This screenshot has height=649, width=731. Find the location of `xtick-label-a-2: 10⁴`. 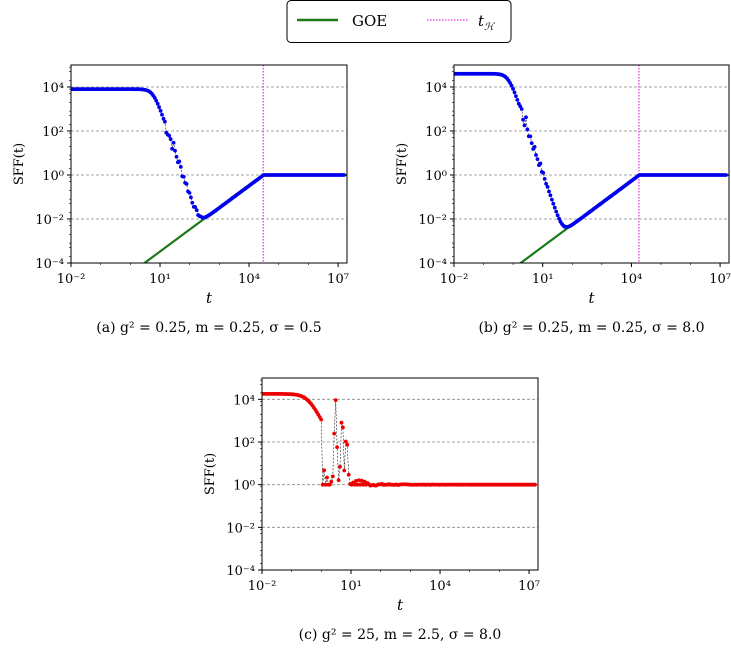

xtick-label-a-2: 10⁴ is located at coordinates (249, 279).